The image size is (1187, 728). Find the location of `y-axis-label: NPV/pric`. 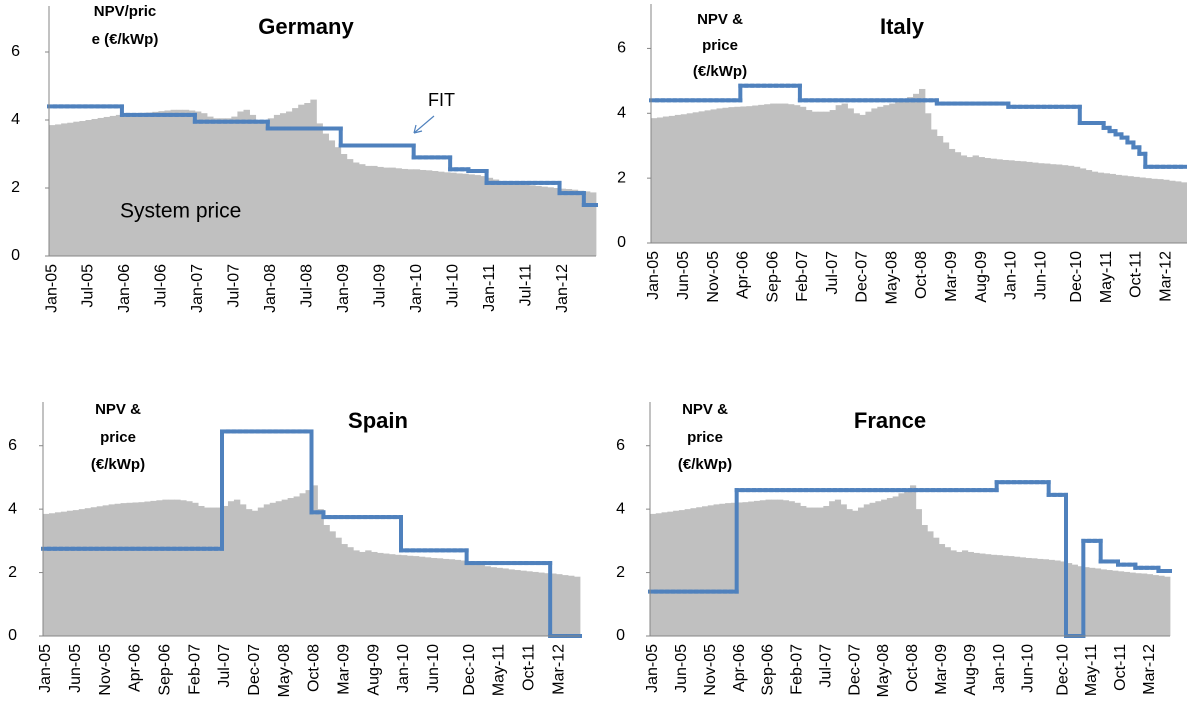

y-axis-label: NPV/pric is located at coordinates (125, 11).